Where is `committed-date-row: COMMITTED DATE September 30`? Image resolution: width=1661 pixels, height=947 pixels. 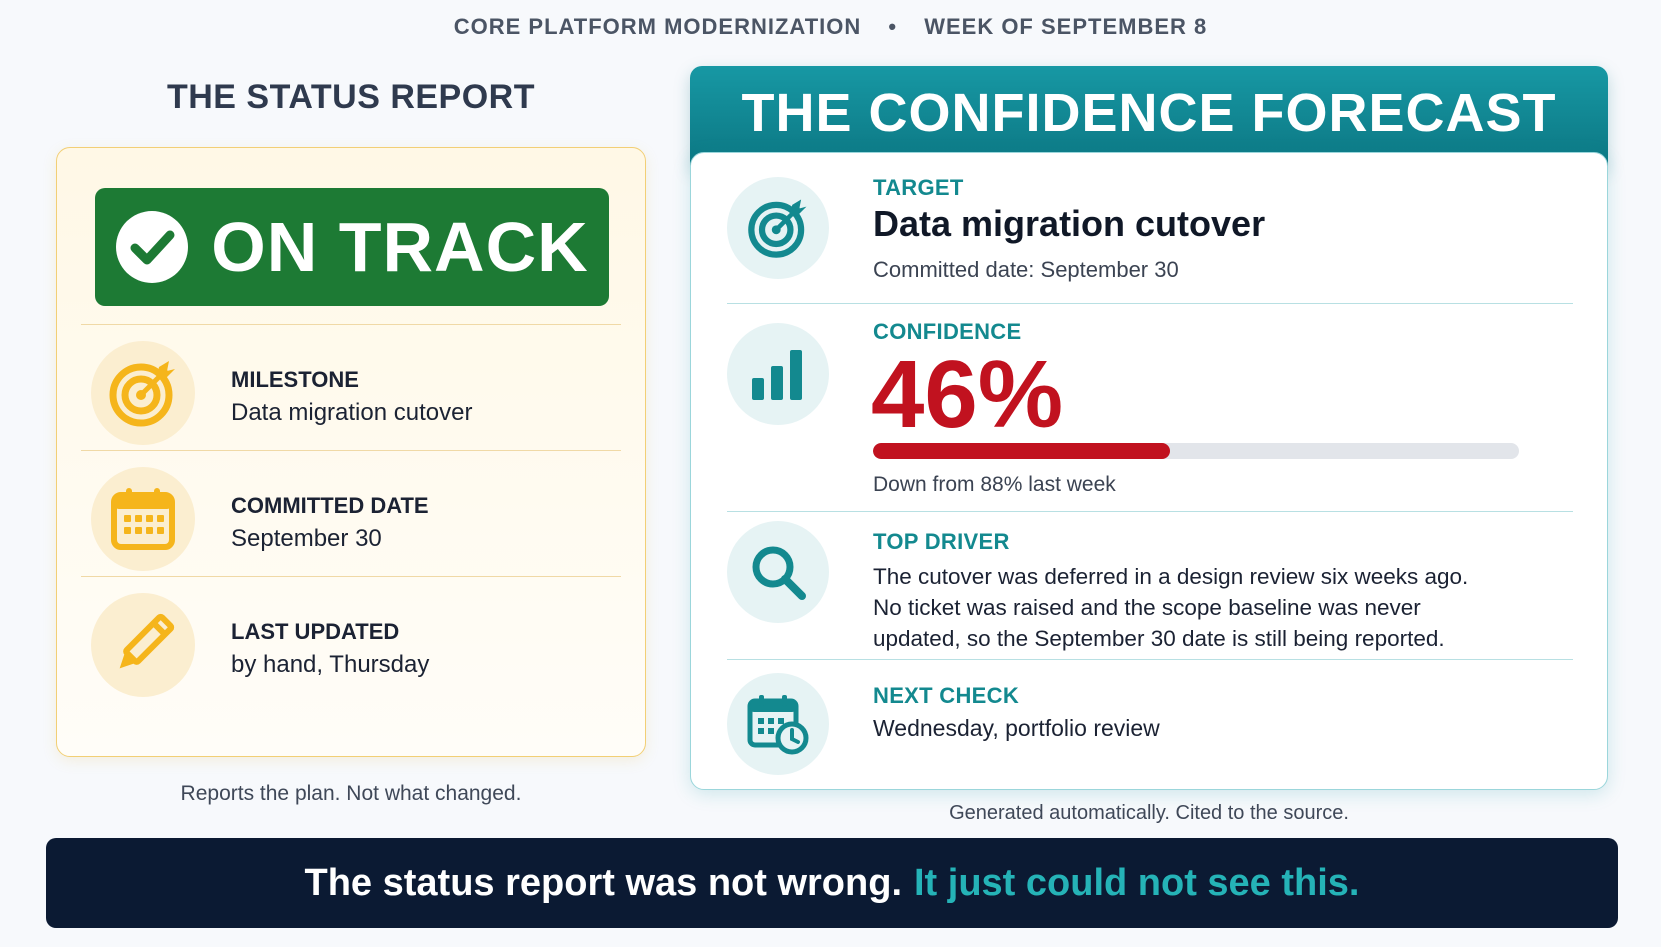
committed-date-row: COMMITTED DATE September 30 is located at coordinates (351, 517).